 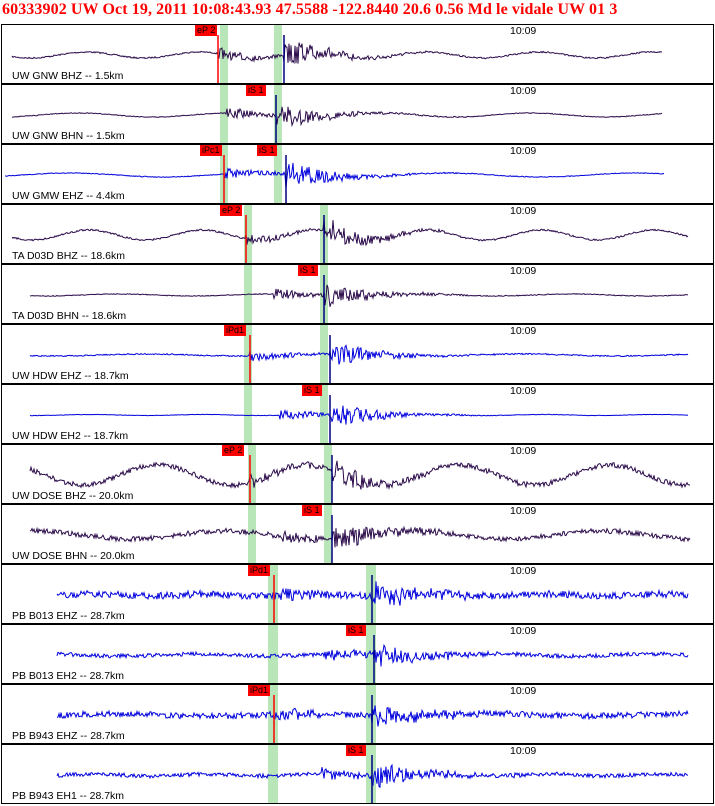 I want to click on trace-panel: 10:09 iS 1 UW DOSE BHN -- 20.0km, so click(x=357, y=534).